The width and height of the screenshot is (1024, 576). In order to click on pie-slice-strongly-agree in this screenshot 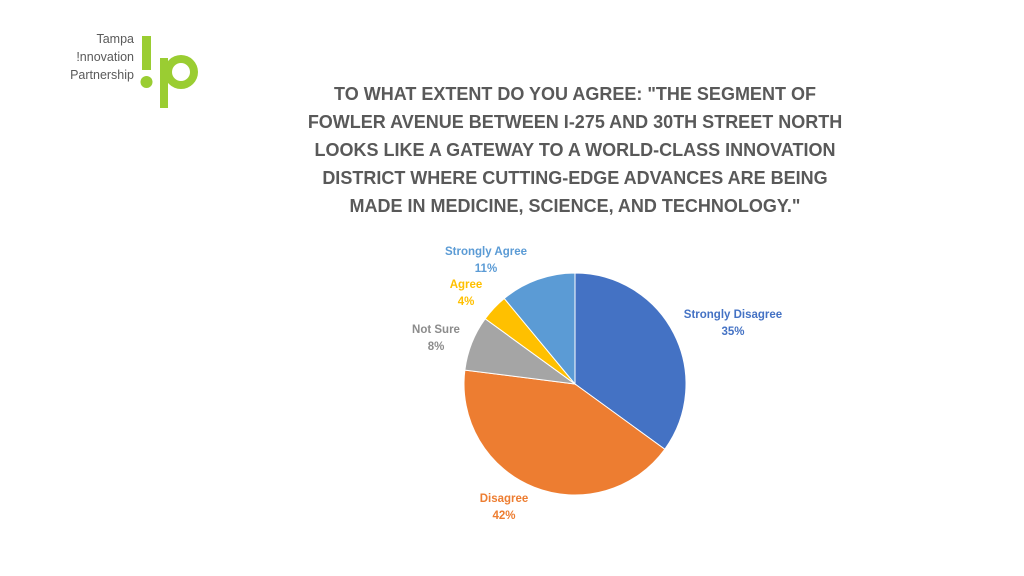, I will do `click(539, 329)`.